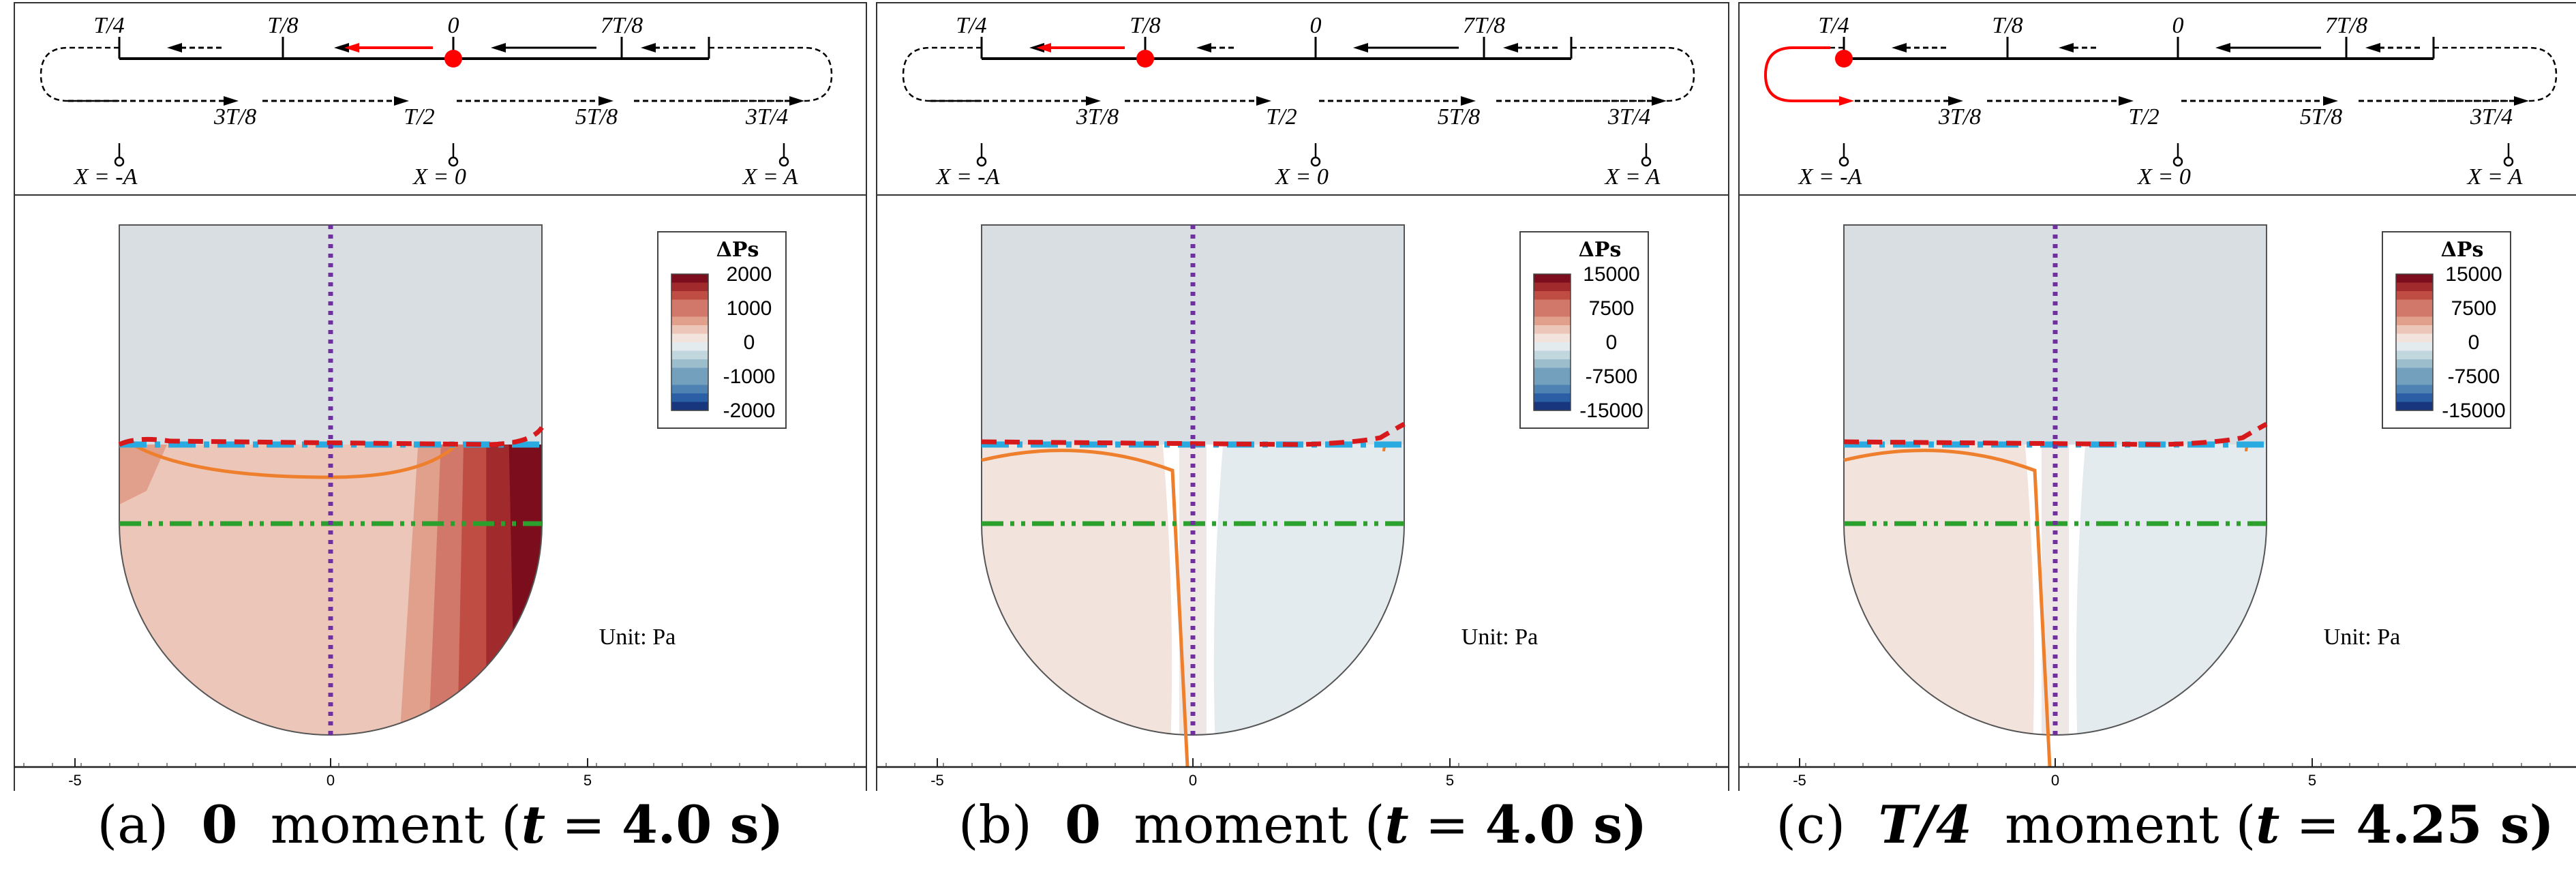 The height and width of the screenshot is (887, 2576). What do you see at coordinates (1446, 824) in the screenshot?
I see `caption-eq: =` at bounding box center [1446, 824].